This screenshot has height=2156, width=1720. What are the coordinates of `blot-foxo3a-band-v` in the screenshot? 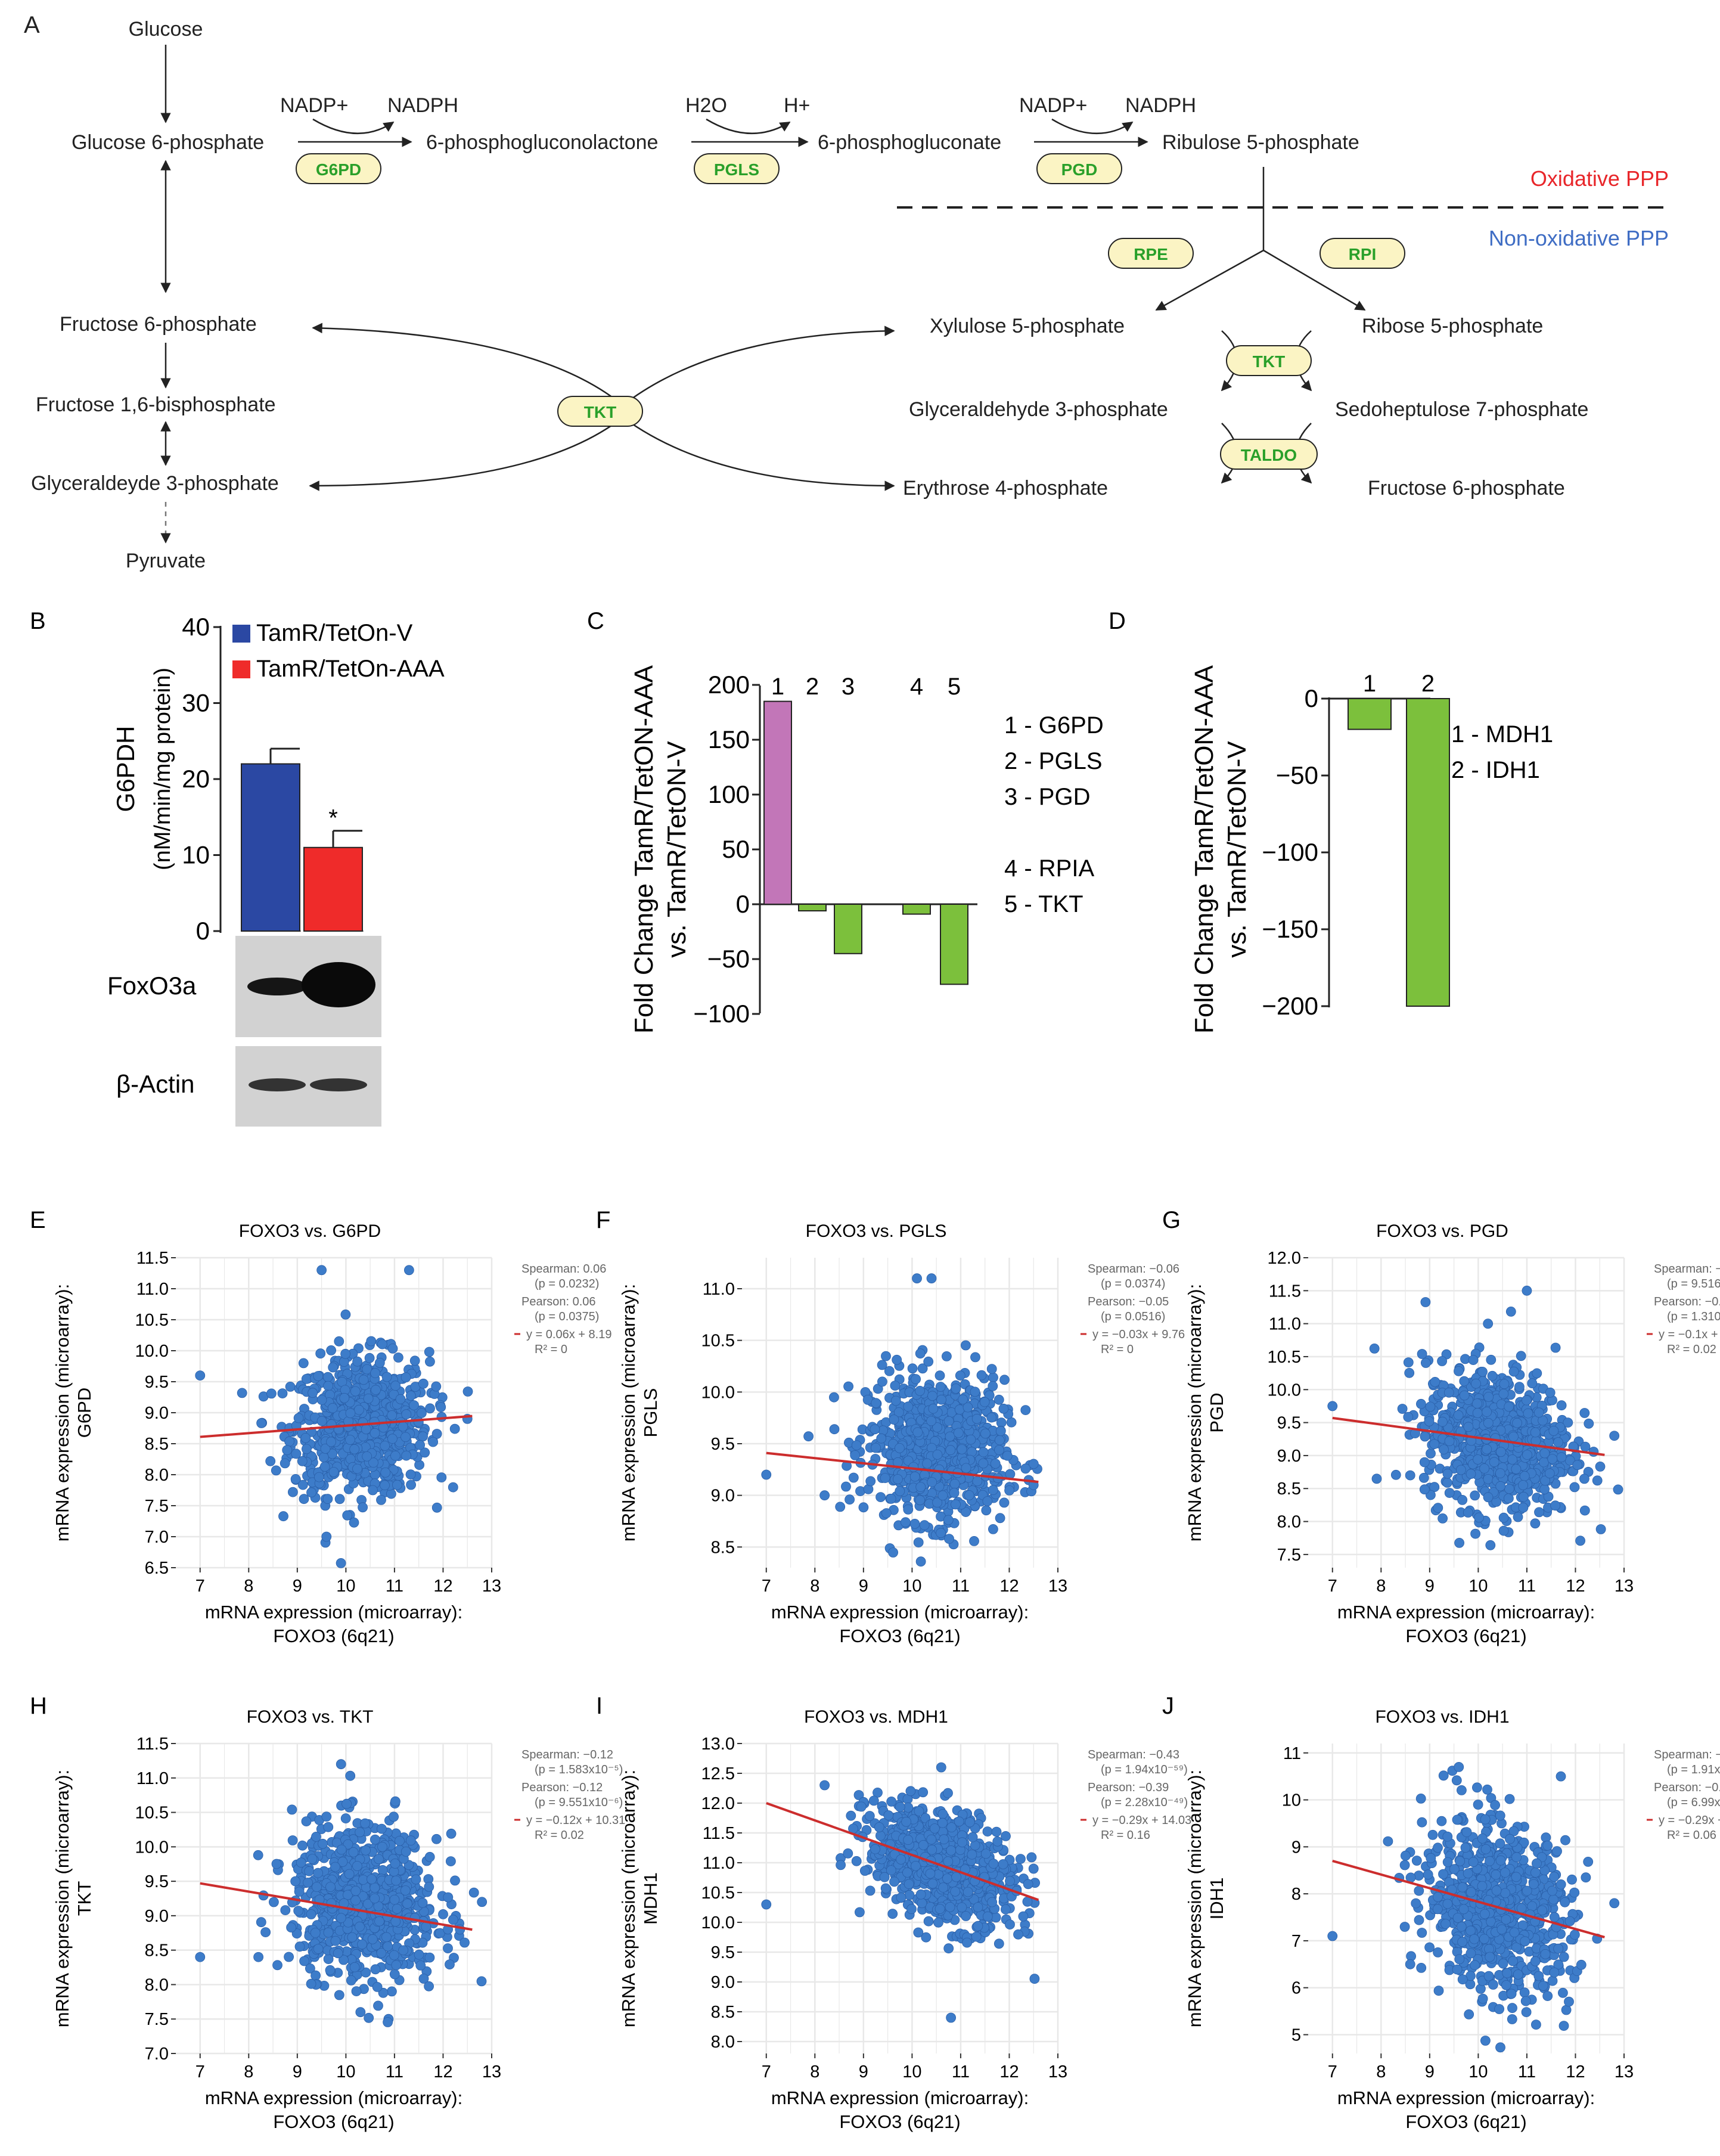 It's located at (277, 986).